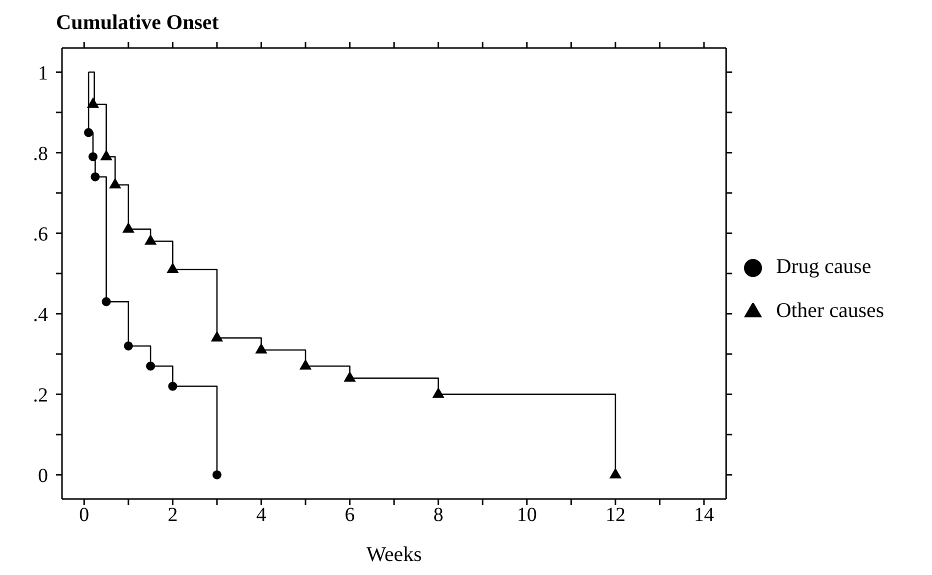 This screenshot has height=575, width=932. What do you see at coordinates (43, 475) in the screenshot?
I see `y-tick-label: 0` at bounding box center [43, 475].